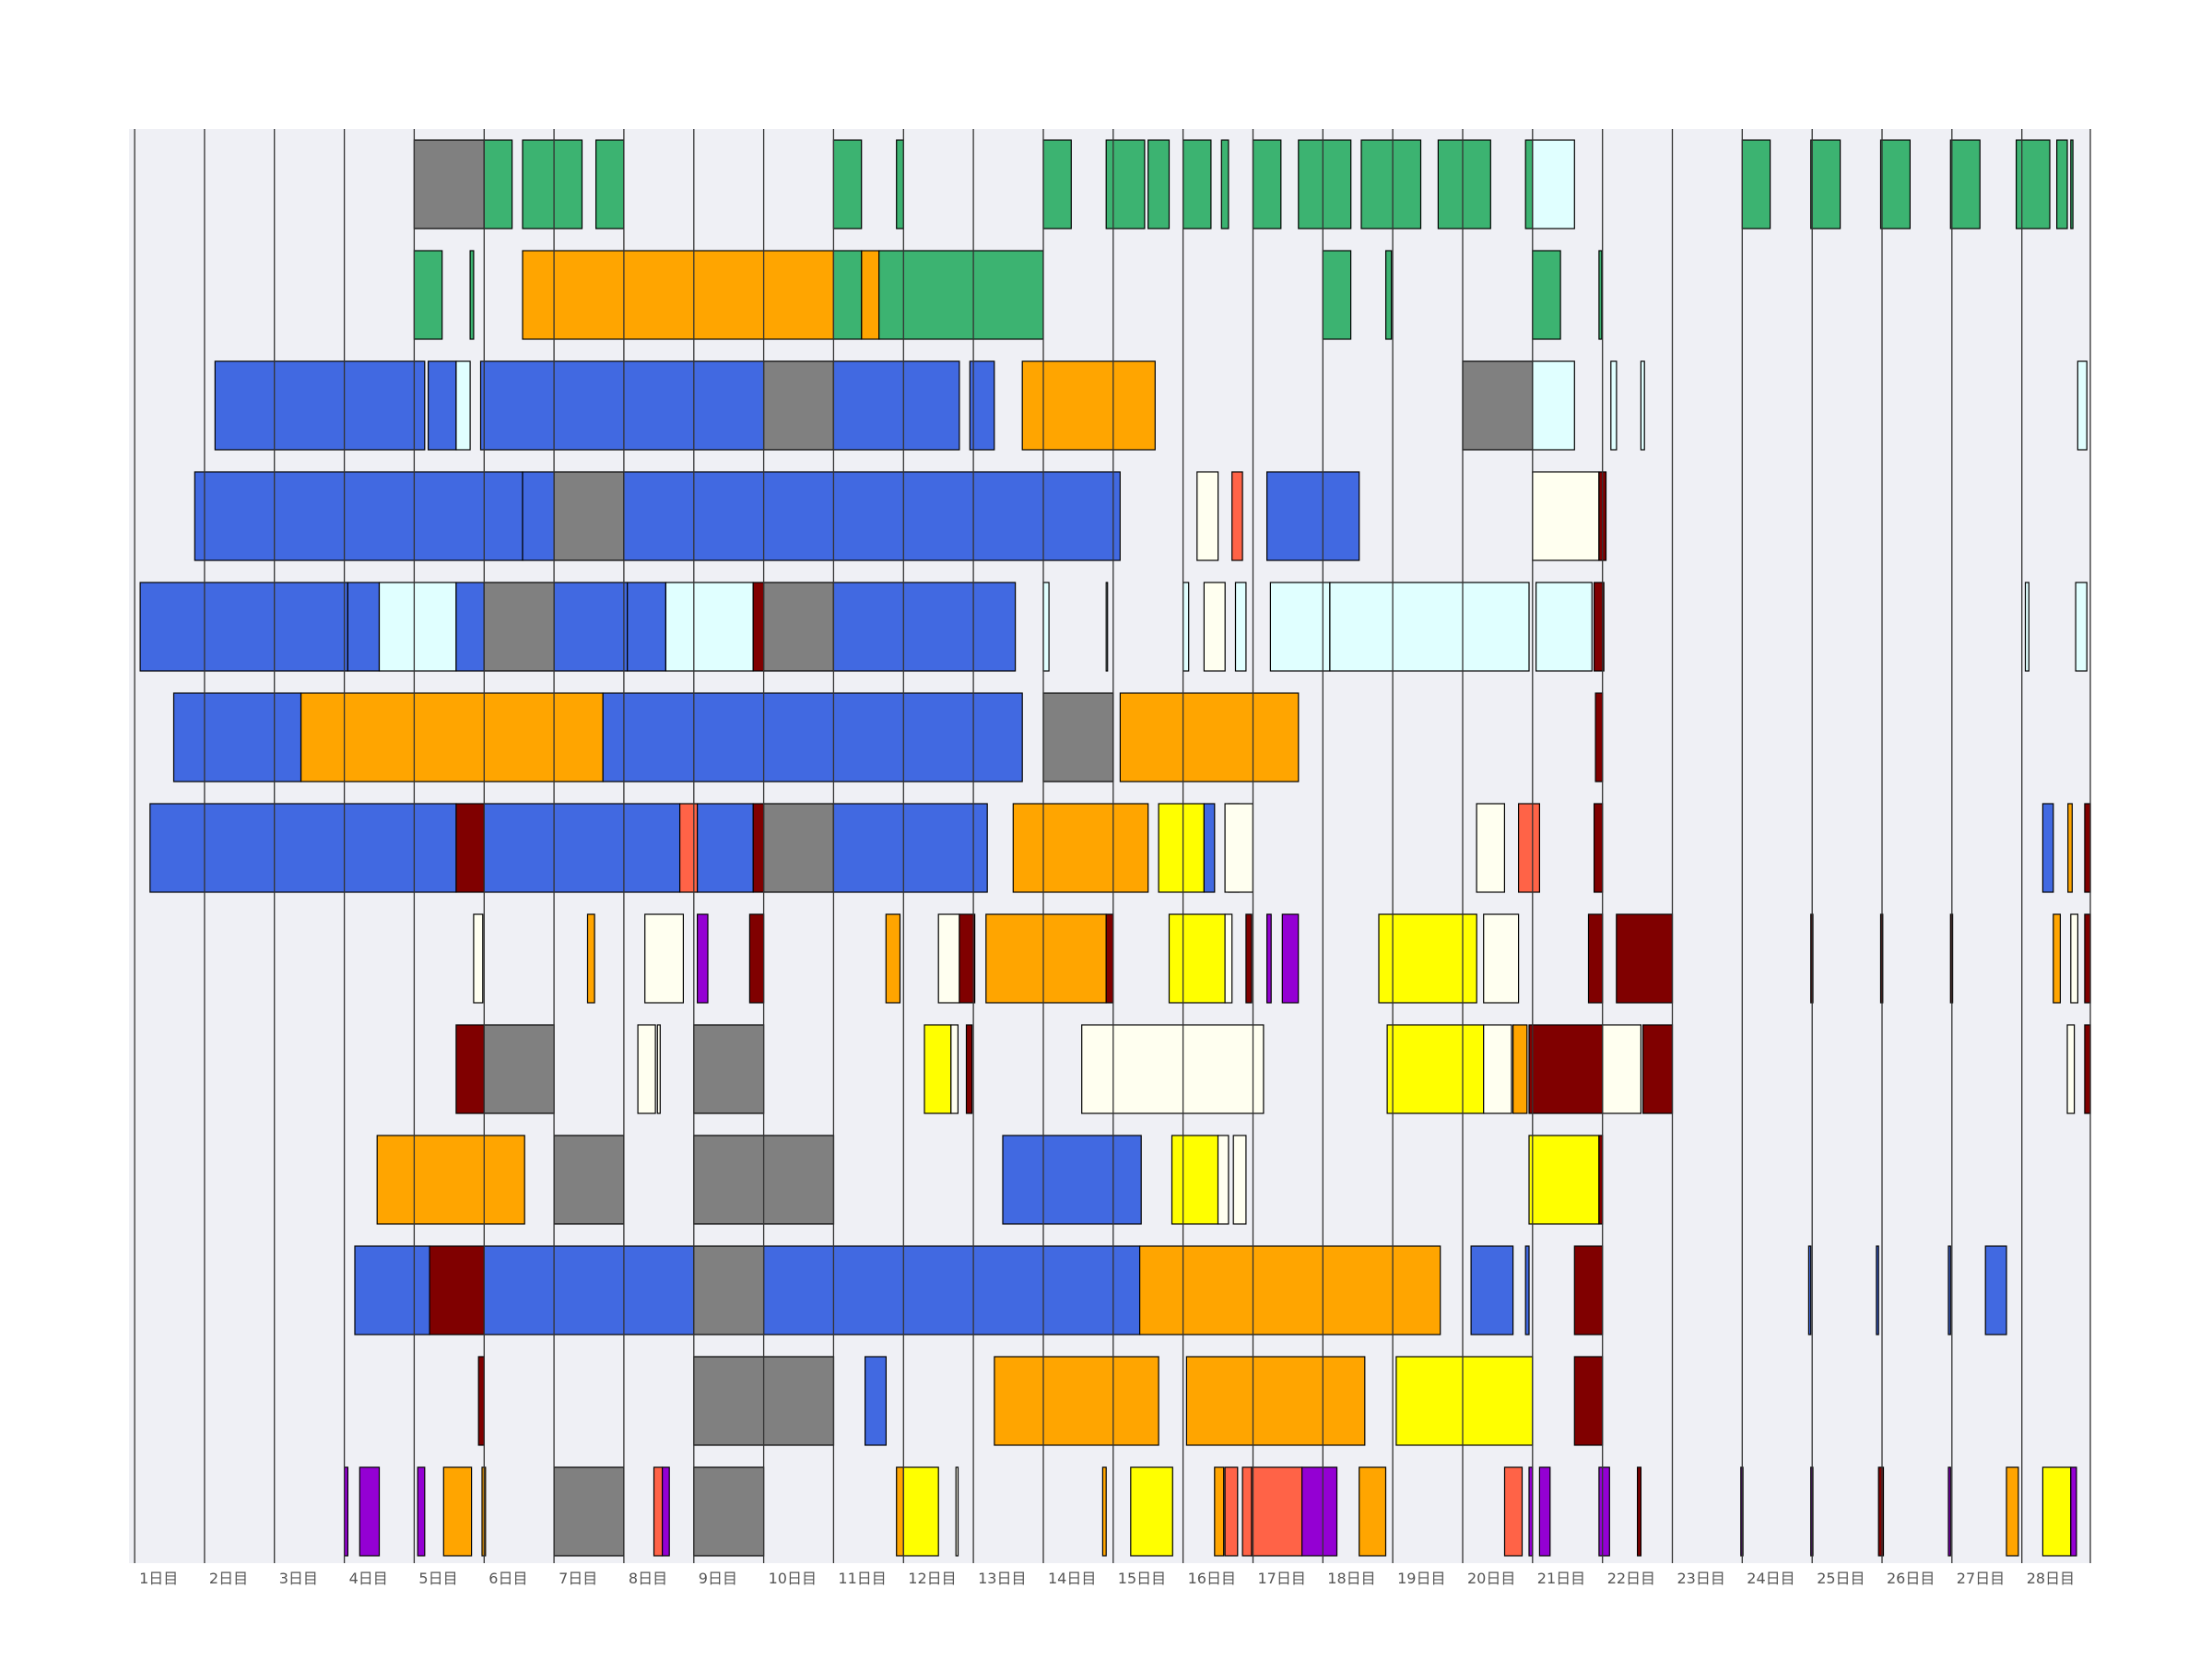 The image size is (2212, 1659). What do you see at coordinates (1421, 1578) in the screenshot?
I see `x-tick-label: 19日目` at bounding box center [1421, 1578].